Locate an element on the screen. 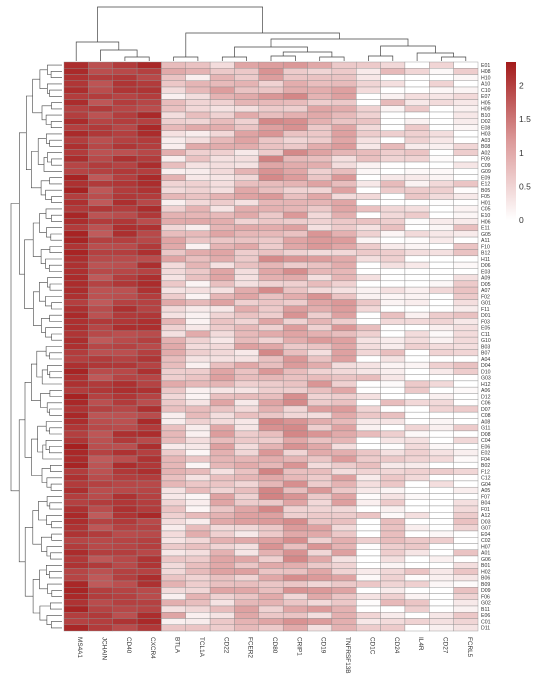  row-label: F06 is located at coordinates (485, 597).